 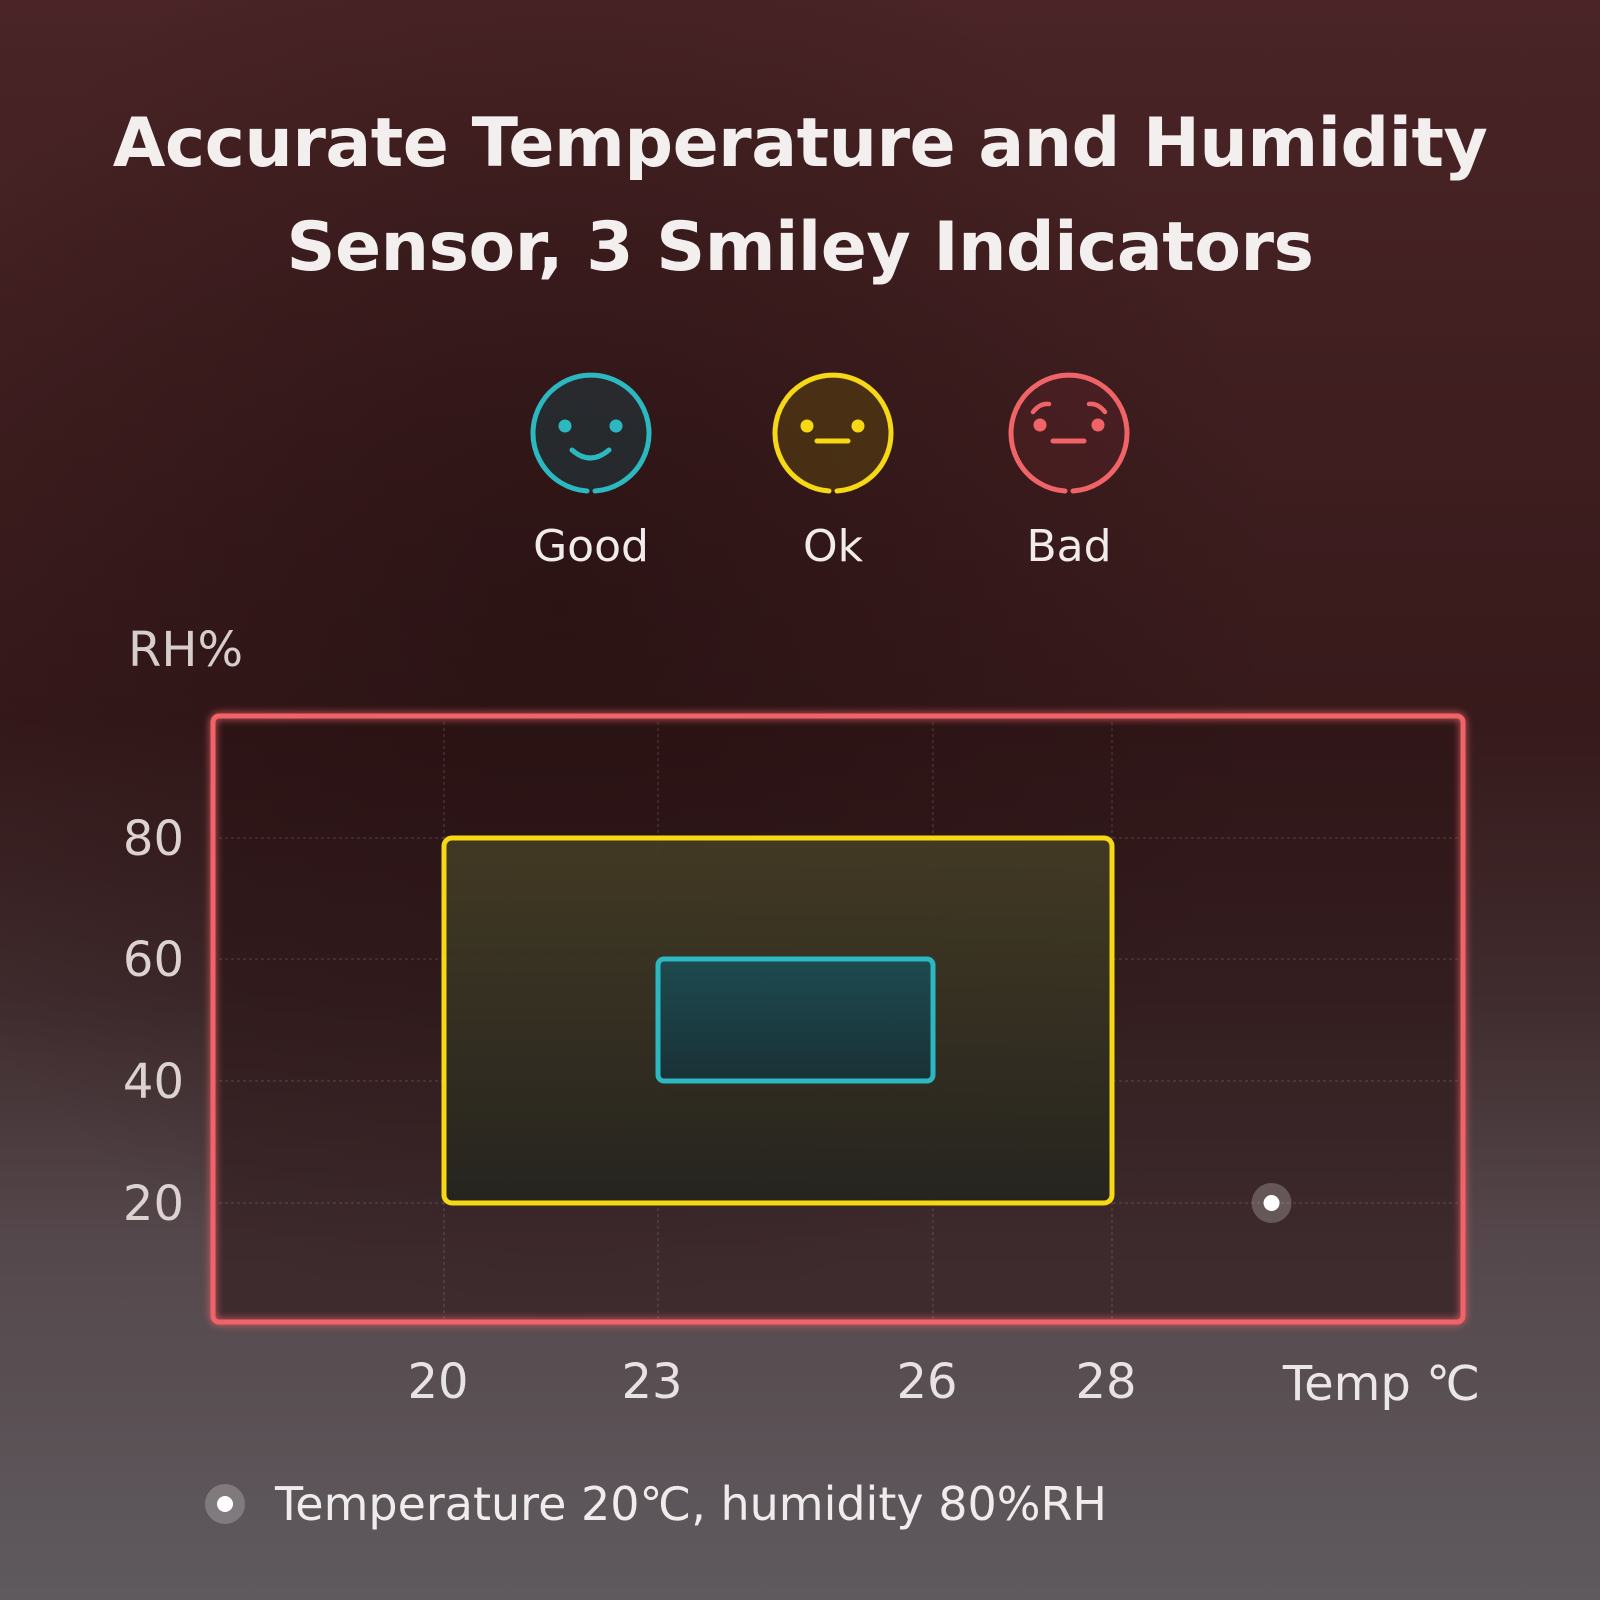 What do you see at coordinates (437, 1382) in the screenshot?
I see `x-tick-label: 20` at bounding box center [437, 1382].